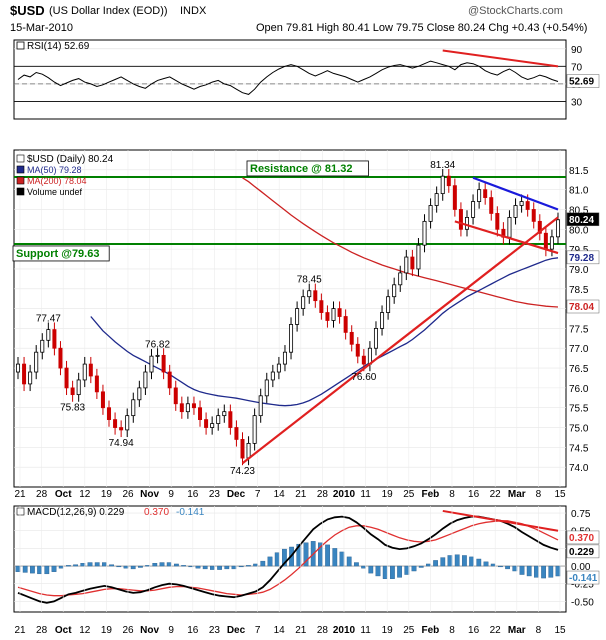 This screenshot has height=640, width=606. What do you see at coordinates (215, 630) in the screenshot?
I see `macd-x-tick-label: 23` at bounding box center [215, 630].